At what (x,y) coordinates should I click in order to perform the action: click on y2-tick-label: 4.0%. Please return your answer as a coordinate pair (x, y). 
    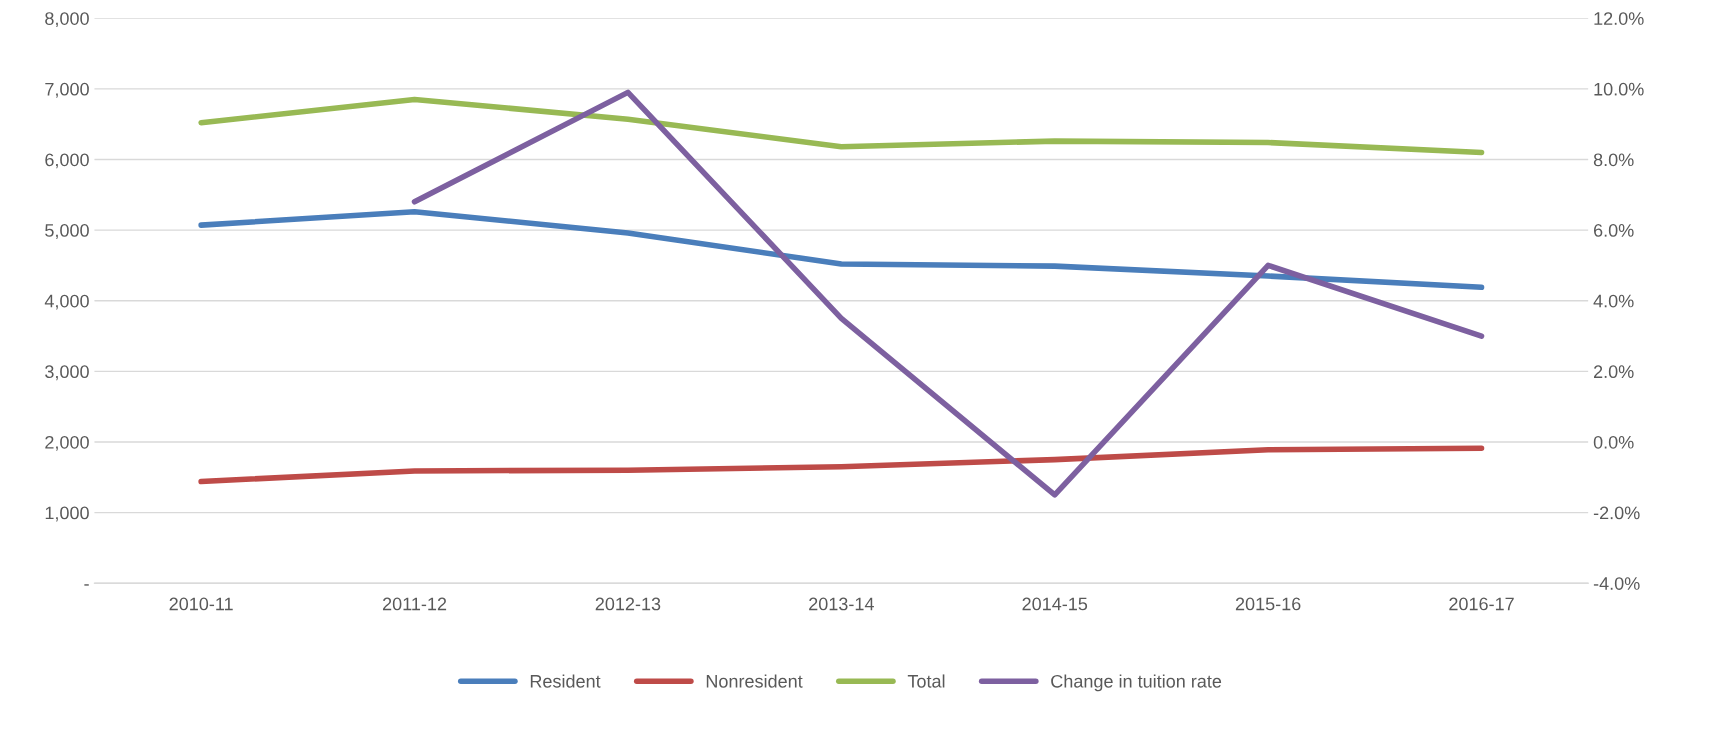
    Looking at the image, I should click on (1613, 301).